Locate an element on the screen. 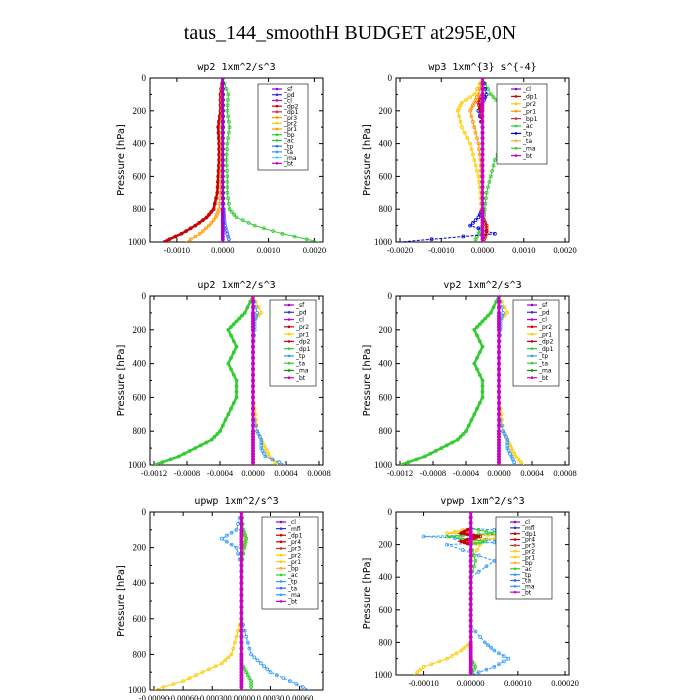  x-tick-label: 0.00020 is located at coordinates (565, 683).